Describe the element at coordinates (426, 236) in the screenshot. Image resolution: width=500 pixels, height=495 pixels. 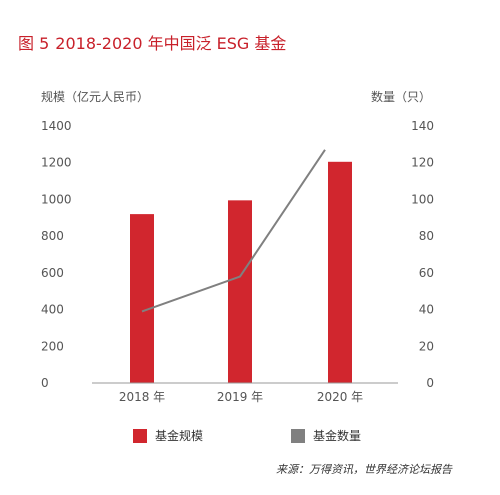
I see `right-tick-label: 80` at that location.